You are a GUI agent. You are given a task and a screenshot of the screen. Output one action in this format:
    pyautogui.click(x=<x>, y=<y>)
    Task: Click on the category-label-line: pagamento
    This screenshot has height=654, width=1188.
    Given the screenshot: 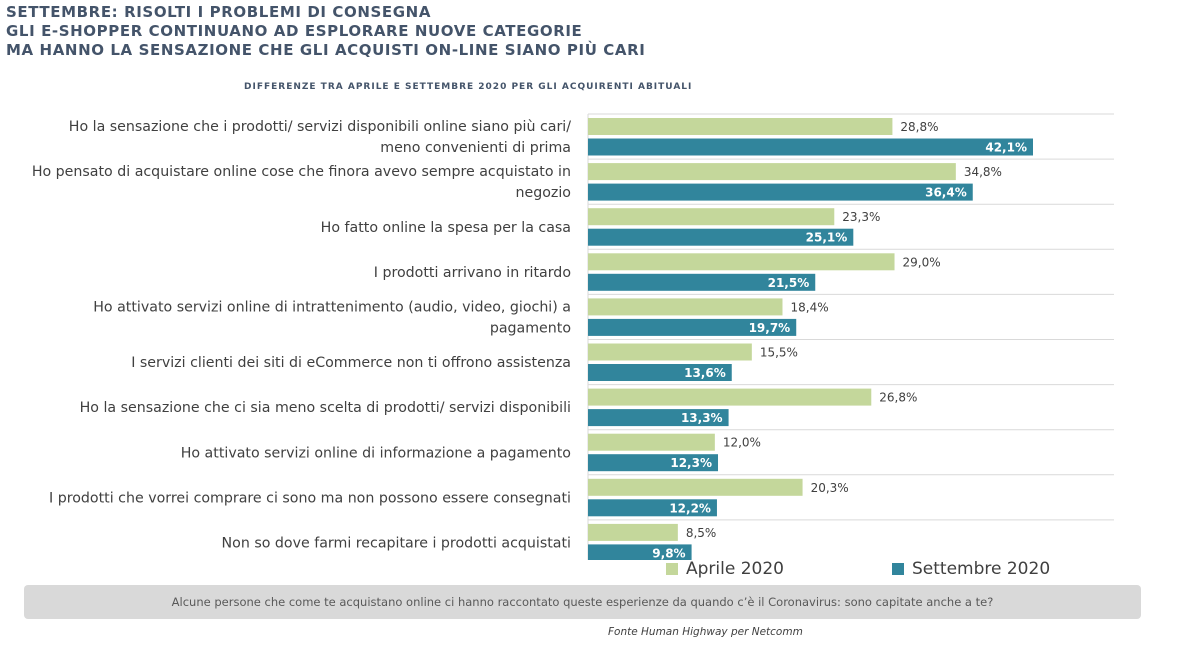 What is the action you would take?
    pyautogui.click(x=530, y=328)
    